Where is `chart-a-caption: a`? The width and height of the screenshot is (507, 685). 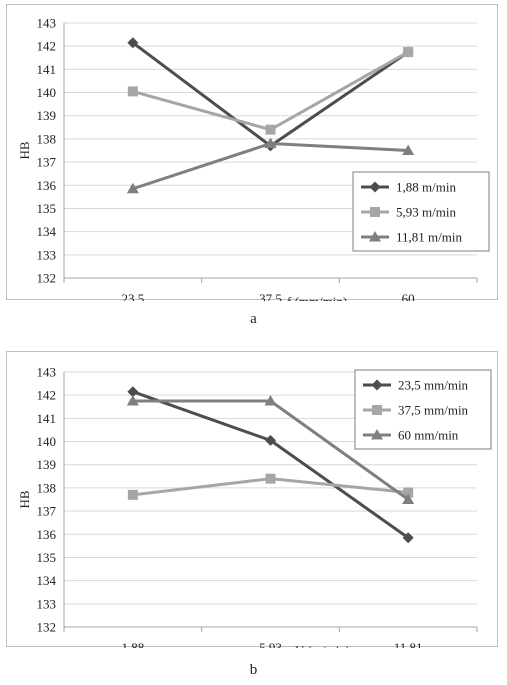 chart-a-caption: a is located at coordinates (253, 319).